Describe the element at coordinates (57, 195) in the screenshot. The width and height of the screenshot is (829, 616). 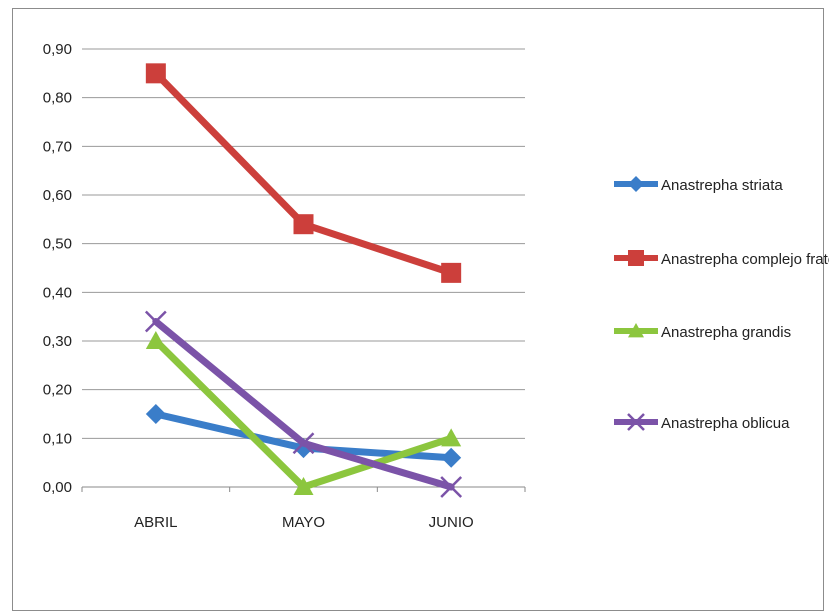
I see `y-tick-label: 0,60` at that location.